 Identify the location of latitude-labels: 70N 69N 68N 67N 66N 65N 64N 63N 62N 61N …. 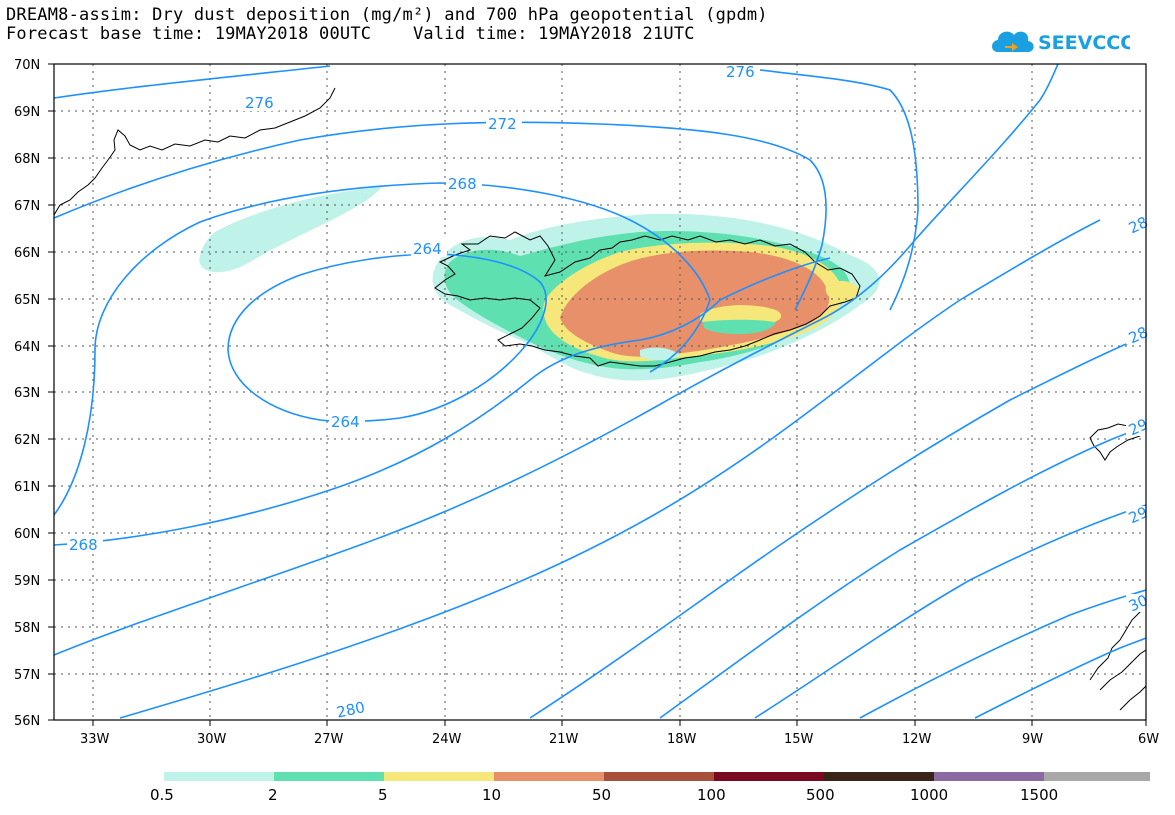
(27, 393).